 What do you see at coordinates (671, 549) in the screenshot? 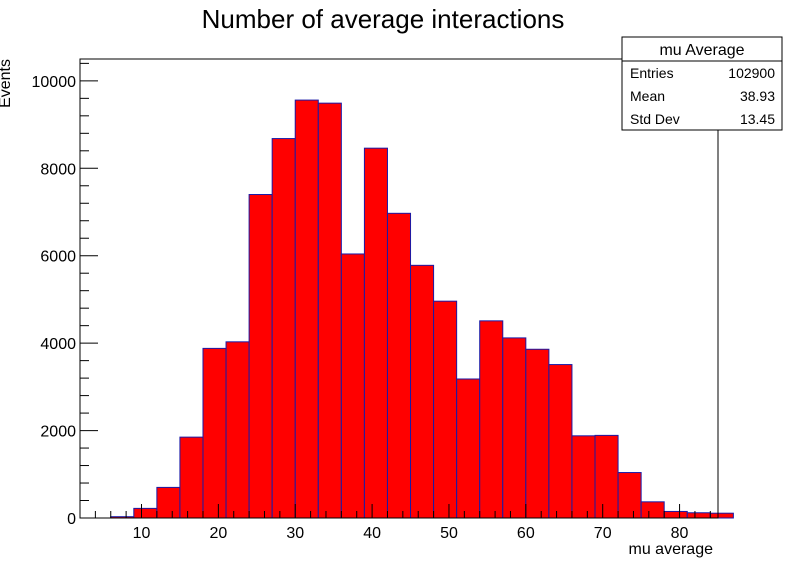
I see `x-axis-label: mu average` at bounding box center [671, 549].